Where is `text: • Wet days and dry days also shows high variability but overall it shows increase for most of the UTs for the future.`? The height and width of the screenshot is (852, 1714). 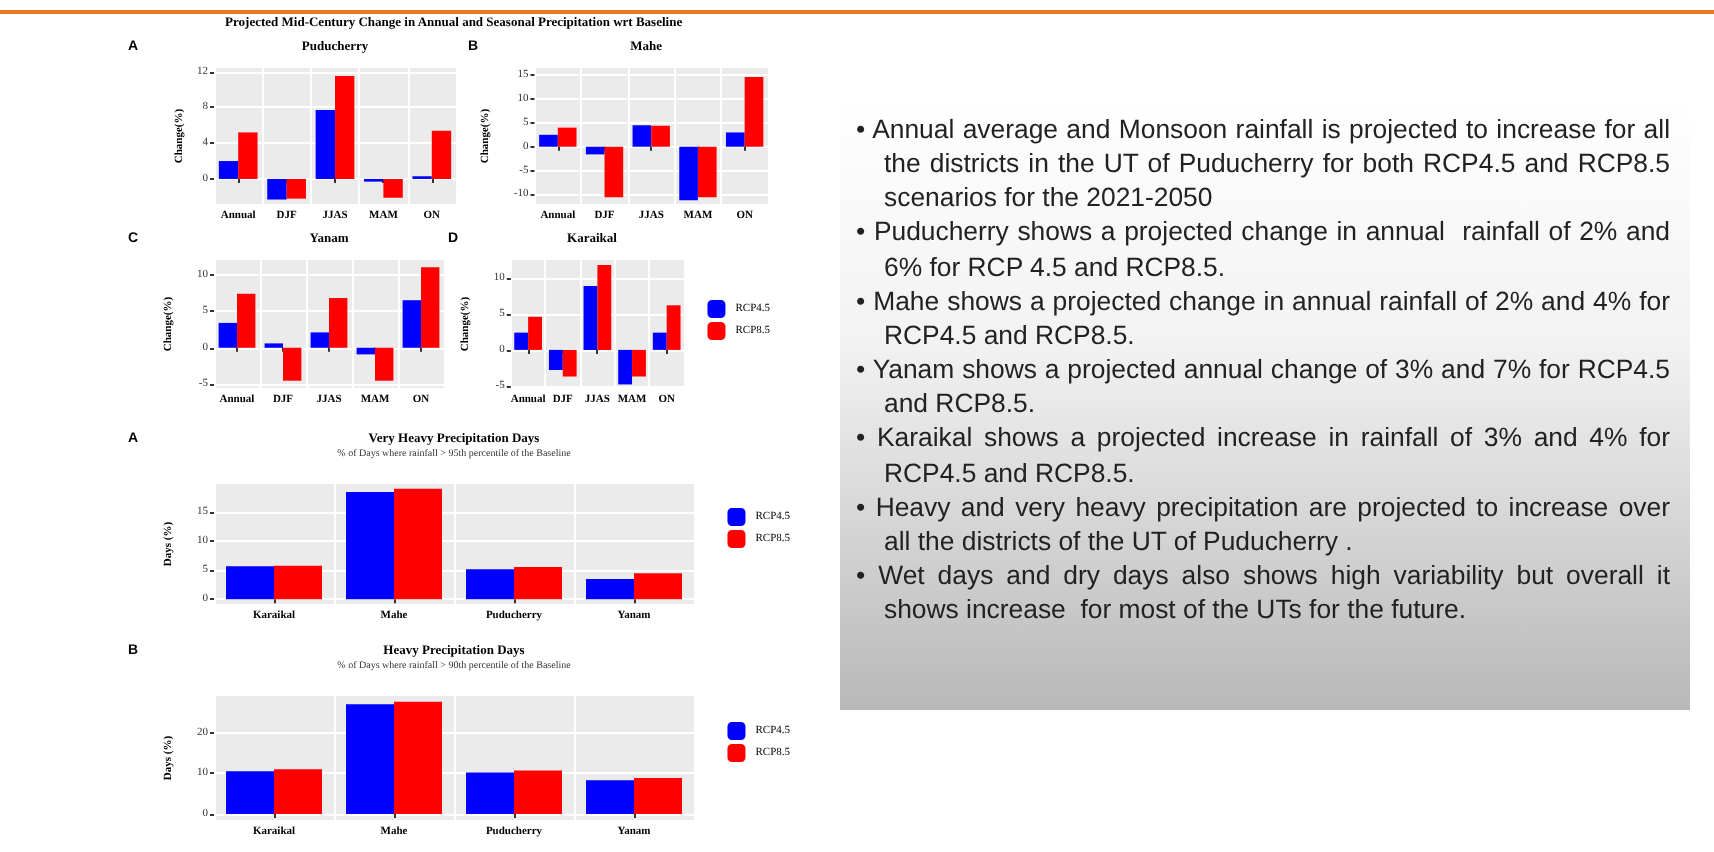
text: • Wet days and dry days also shows high variability but overall it shows increase for most of the UTs for the future. is located at coordinates (1262, 592).